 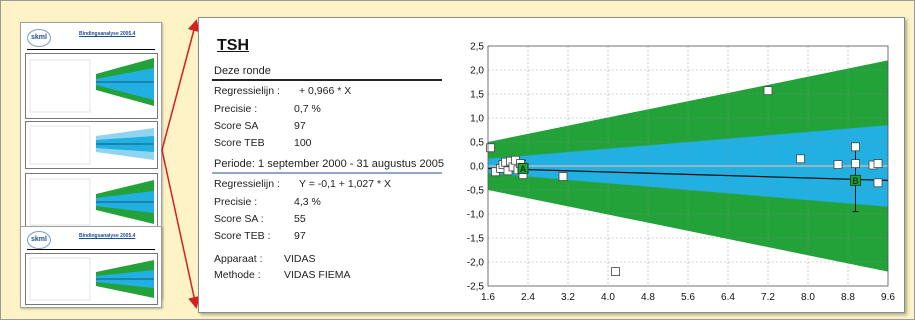 What do you see at coordinates (239, 219) in the screenshot?
I see `row-label: Score SA :` at bounding box center [239, 219].